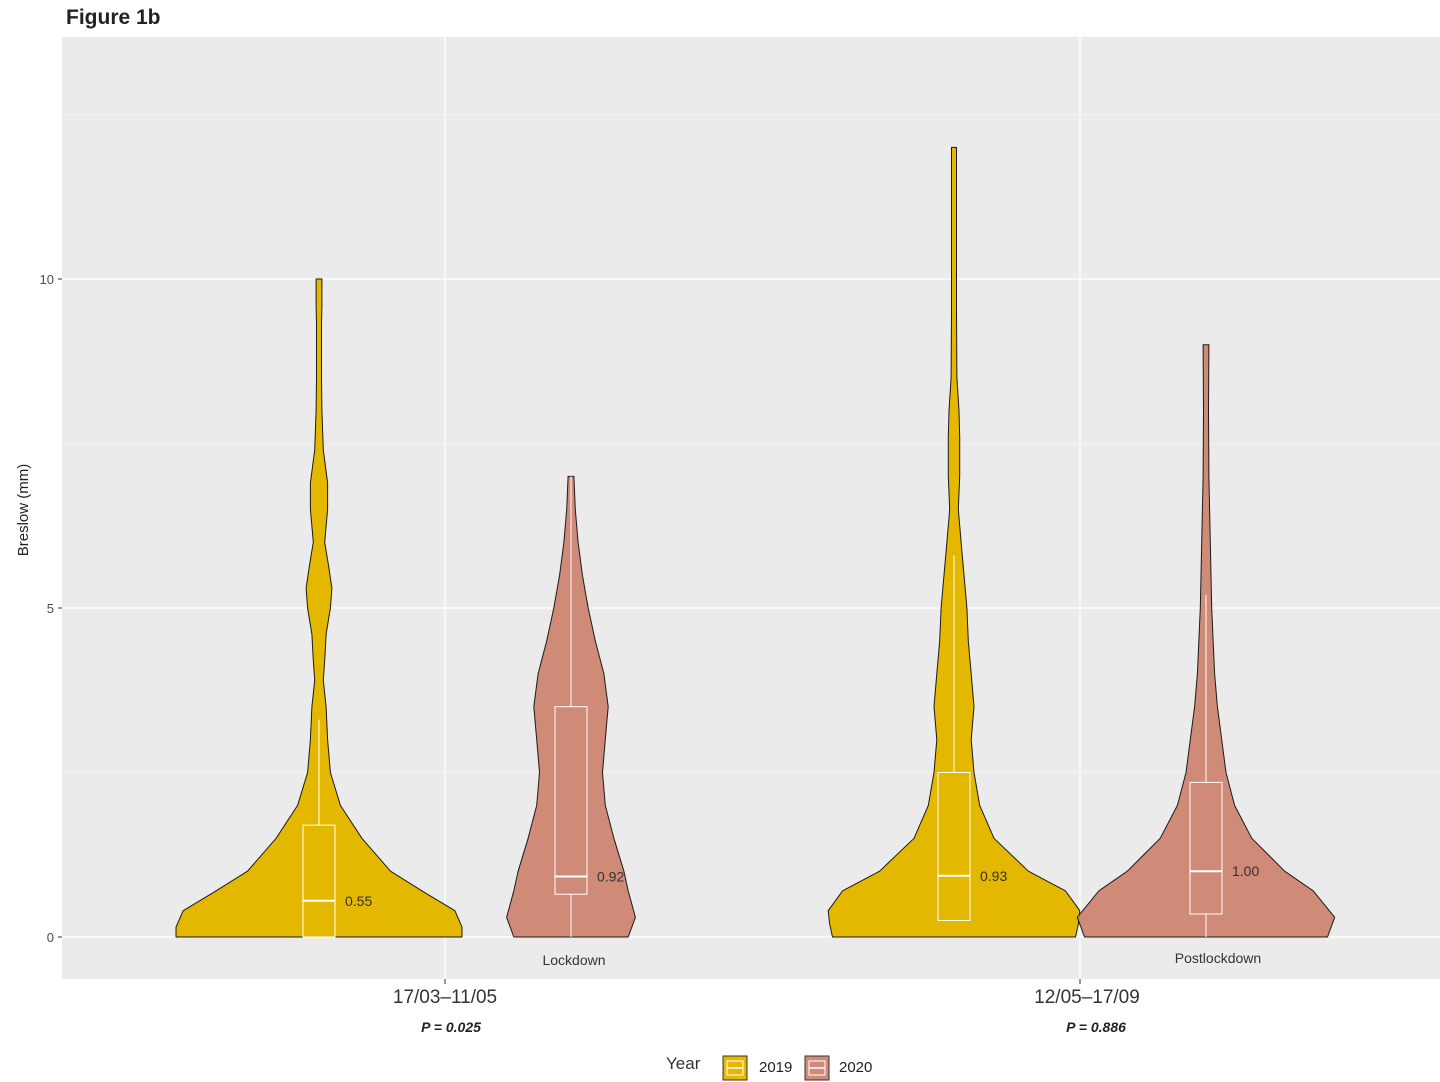 The height and width of the screenshot is (1082, 1440). Describe the element at coordinates (113, 17) in the screenshot. I see `figure-title: Figure 1b` at that location.